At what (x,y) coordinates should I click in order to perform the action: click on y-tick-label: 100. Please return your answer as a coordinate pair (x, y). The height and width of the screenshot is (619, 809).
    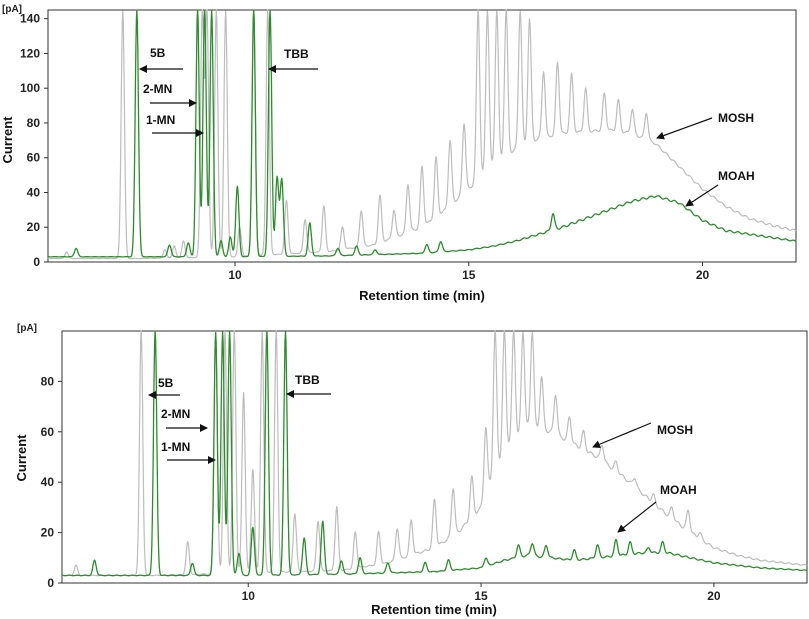
    Looking at the image, I should click on (30, 88).